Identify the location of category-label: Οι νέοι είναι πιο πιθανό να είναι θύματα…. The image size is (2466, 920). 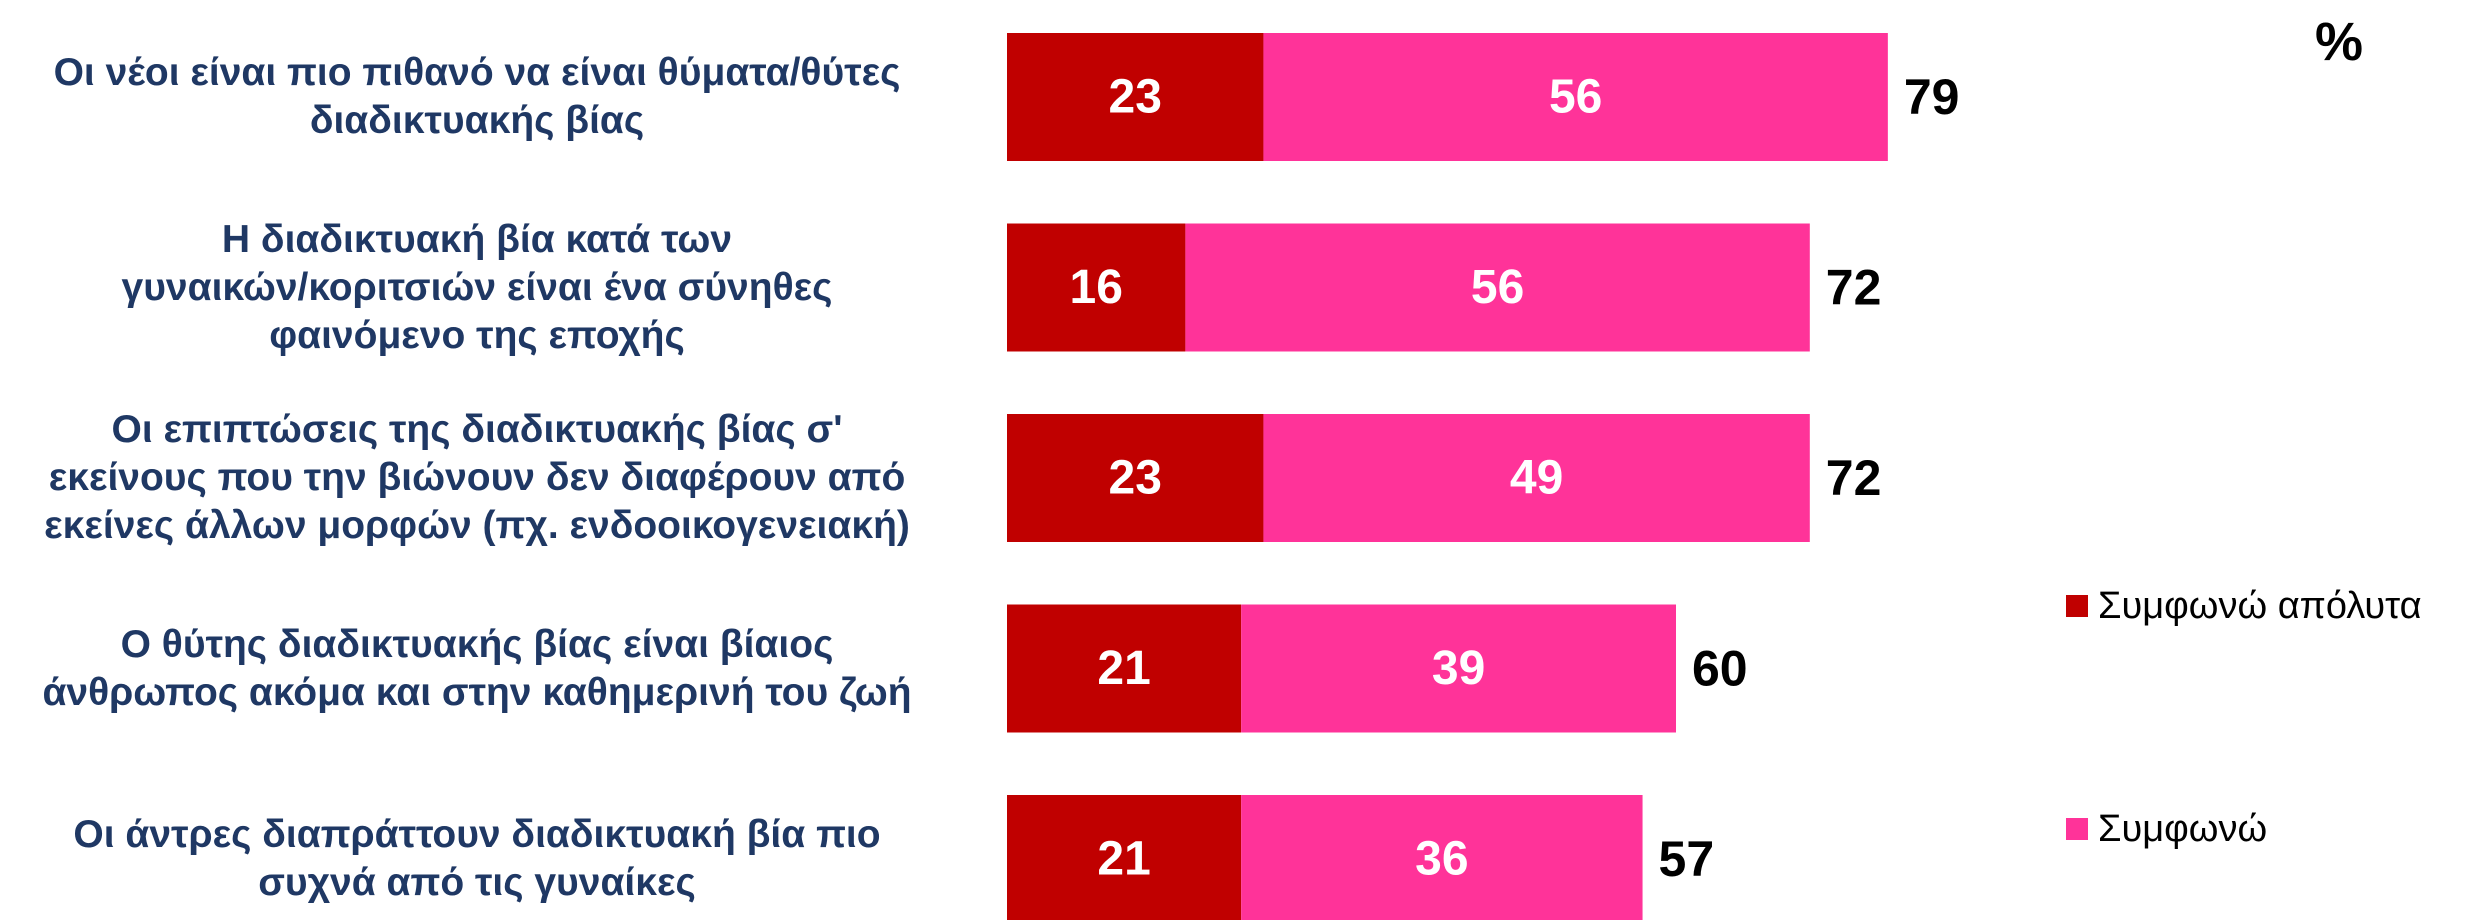
(477, 96).